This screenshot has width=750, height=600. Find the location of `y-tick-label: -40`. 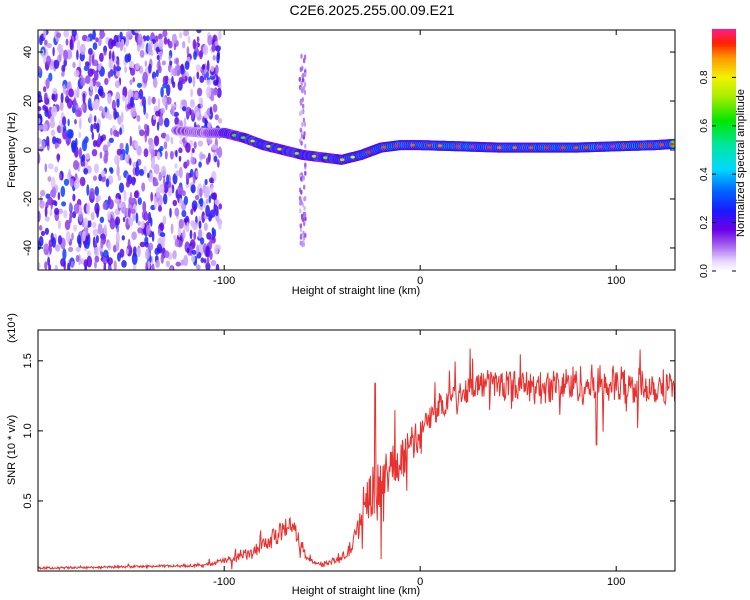

y-tick-label: -40 is located at coordinates (28, 248).